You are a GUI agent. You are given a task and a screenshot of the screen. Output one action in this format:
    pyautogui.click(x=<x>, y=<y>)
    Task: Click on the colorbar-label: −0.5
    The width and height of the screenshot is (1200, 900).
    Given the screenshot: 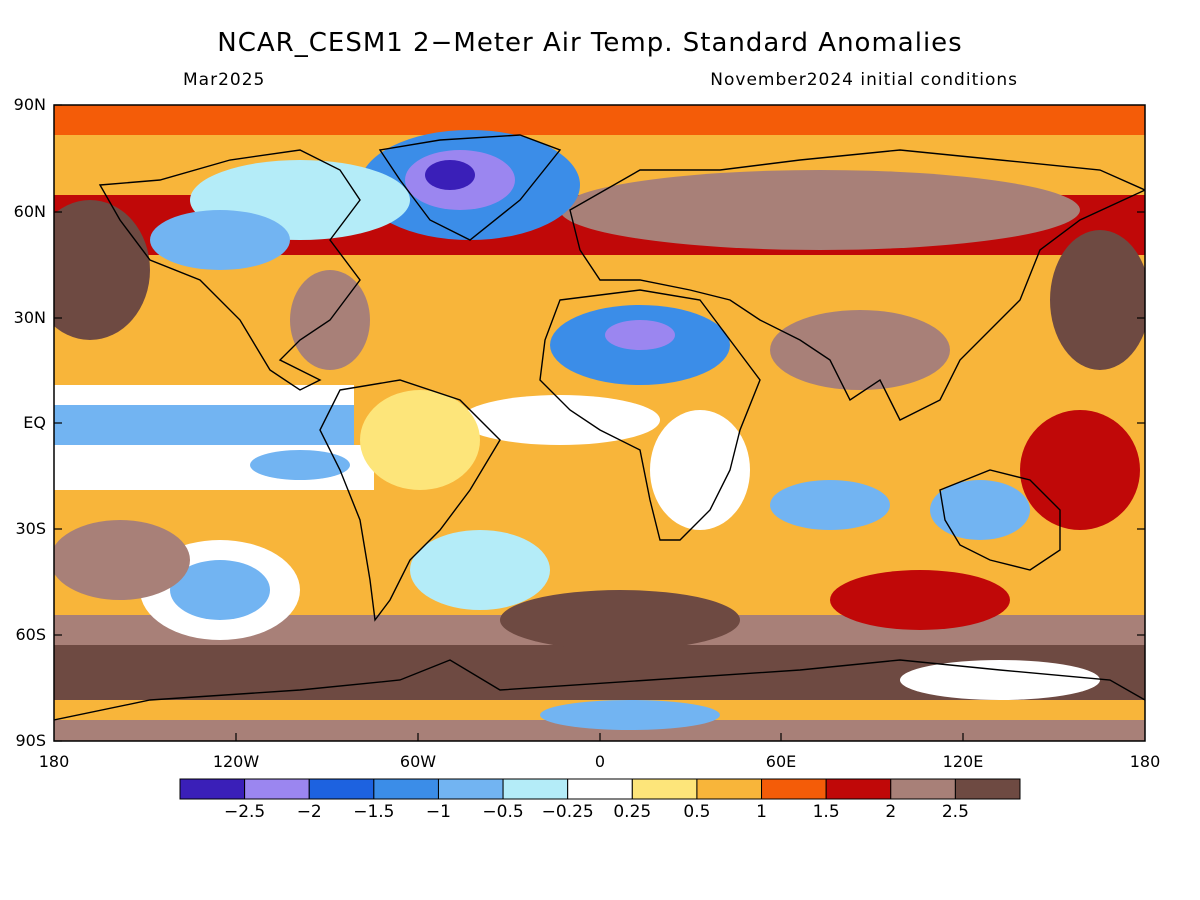 What is the action you would take?
    pyautogui.click(x=503, y=812)
    